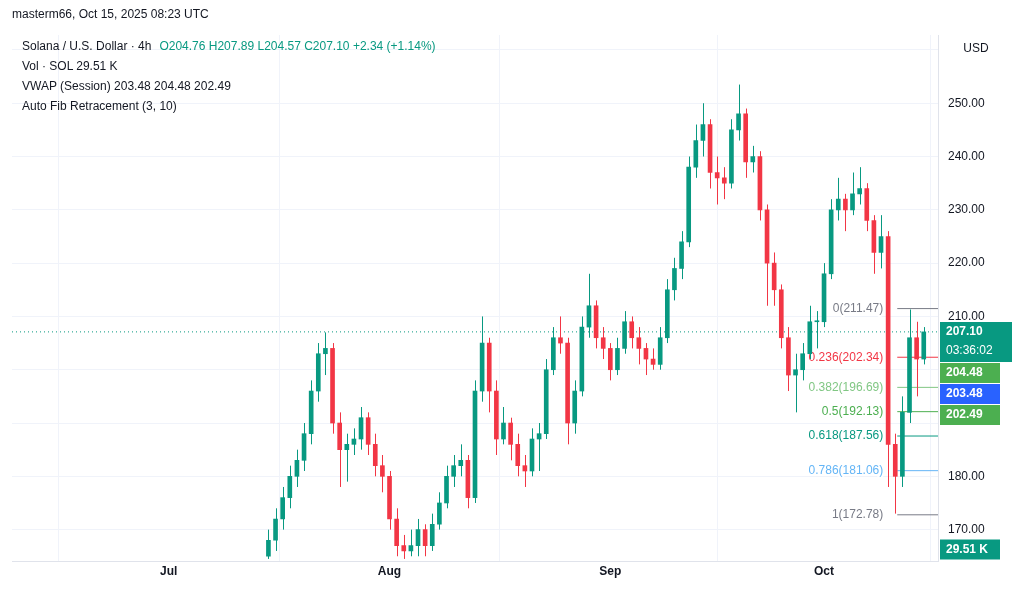 This screenshot has width=1024, height=590. Describe the element at coordinates (967, 475) in the screenshot. I see `y-tick-label: 180.00` at that location.